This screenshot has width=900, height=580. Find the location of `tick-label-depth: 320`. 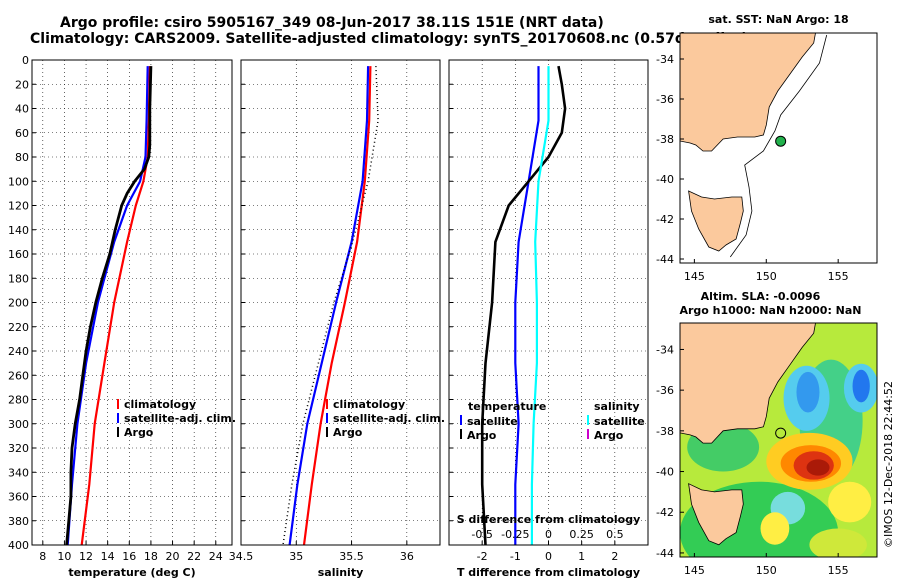

tick-label-depth: 320 is located at coordinates (18, 448).